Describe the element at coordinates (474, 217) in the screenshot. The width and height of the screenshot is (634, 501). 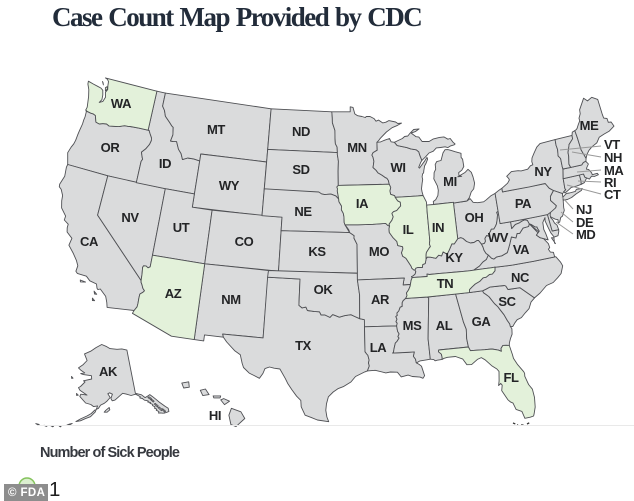
I see `svg-text: OH` at that location.